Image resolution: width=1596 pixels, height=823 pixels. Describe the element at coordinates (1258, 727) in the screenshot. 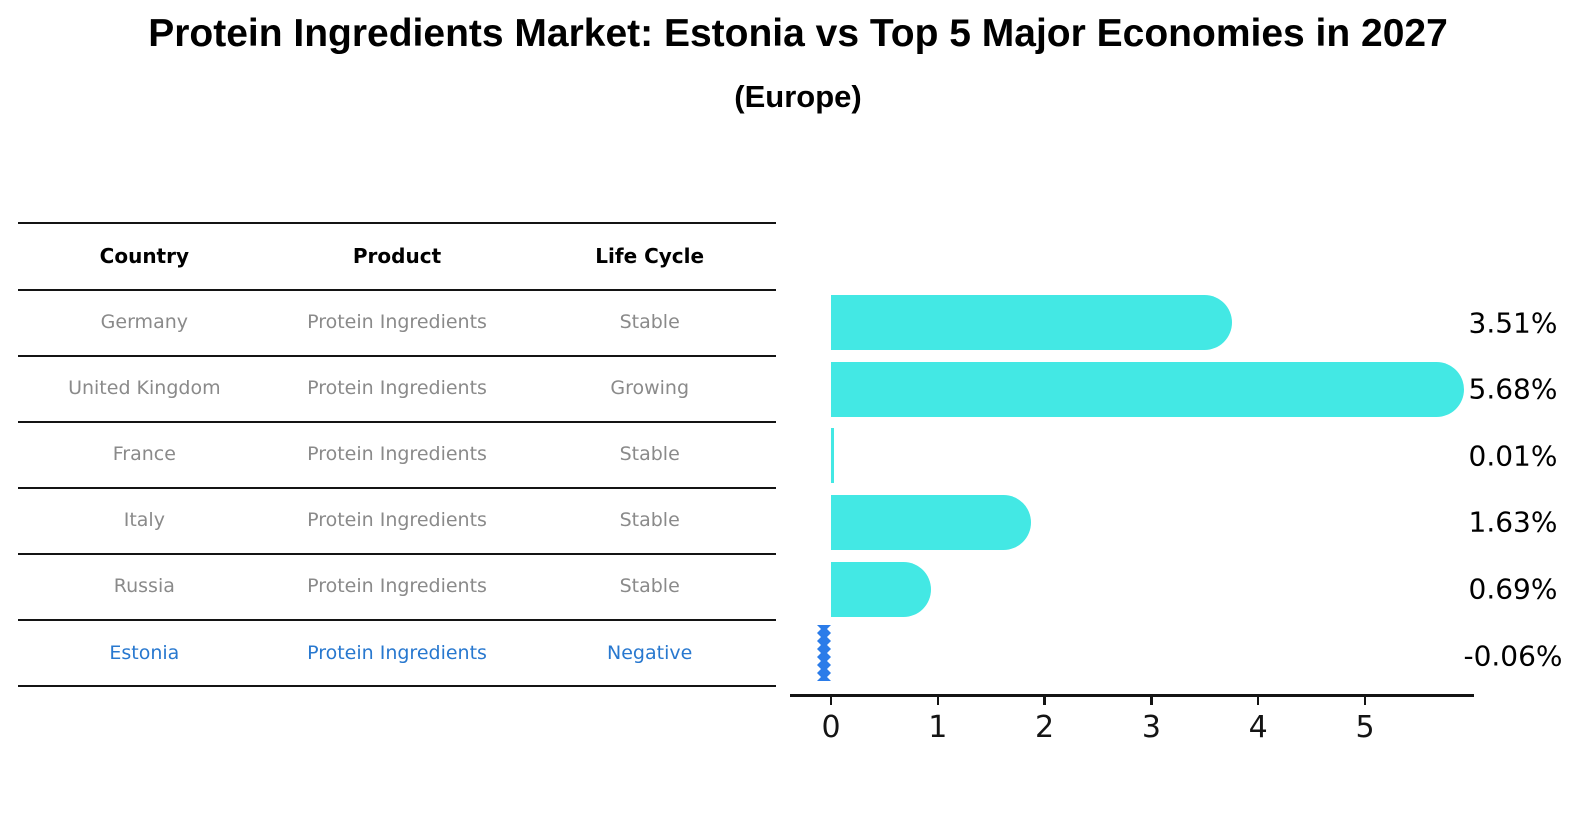

I see `x-axis-tick-label: 4` at that location.